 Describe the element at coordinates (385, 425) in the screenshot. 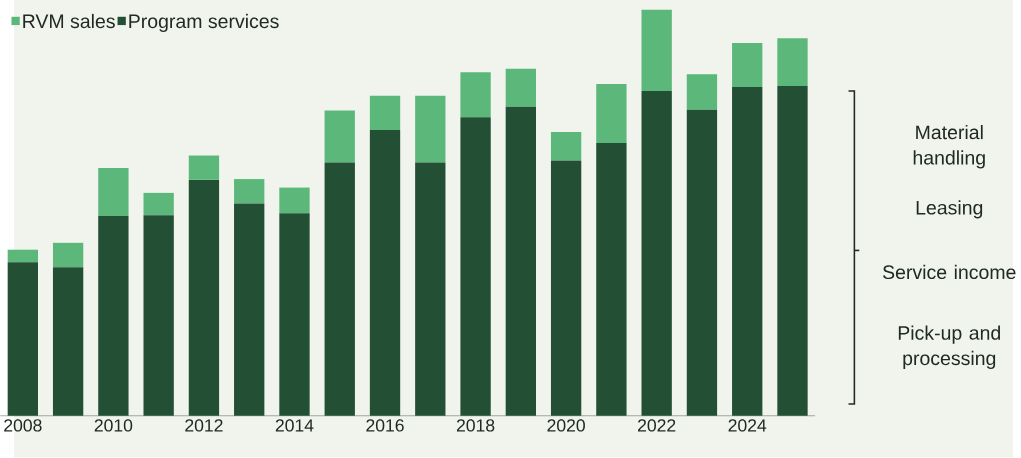

I see `x-tick-label: 2016` at that location.